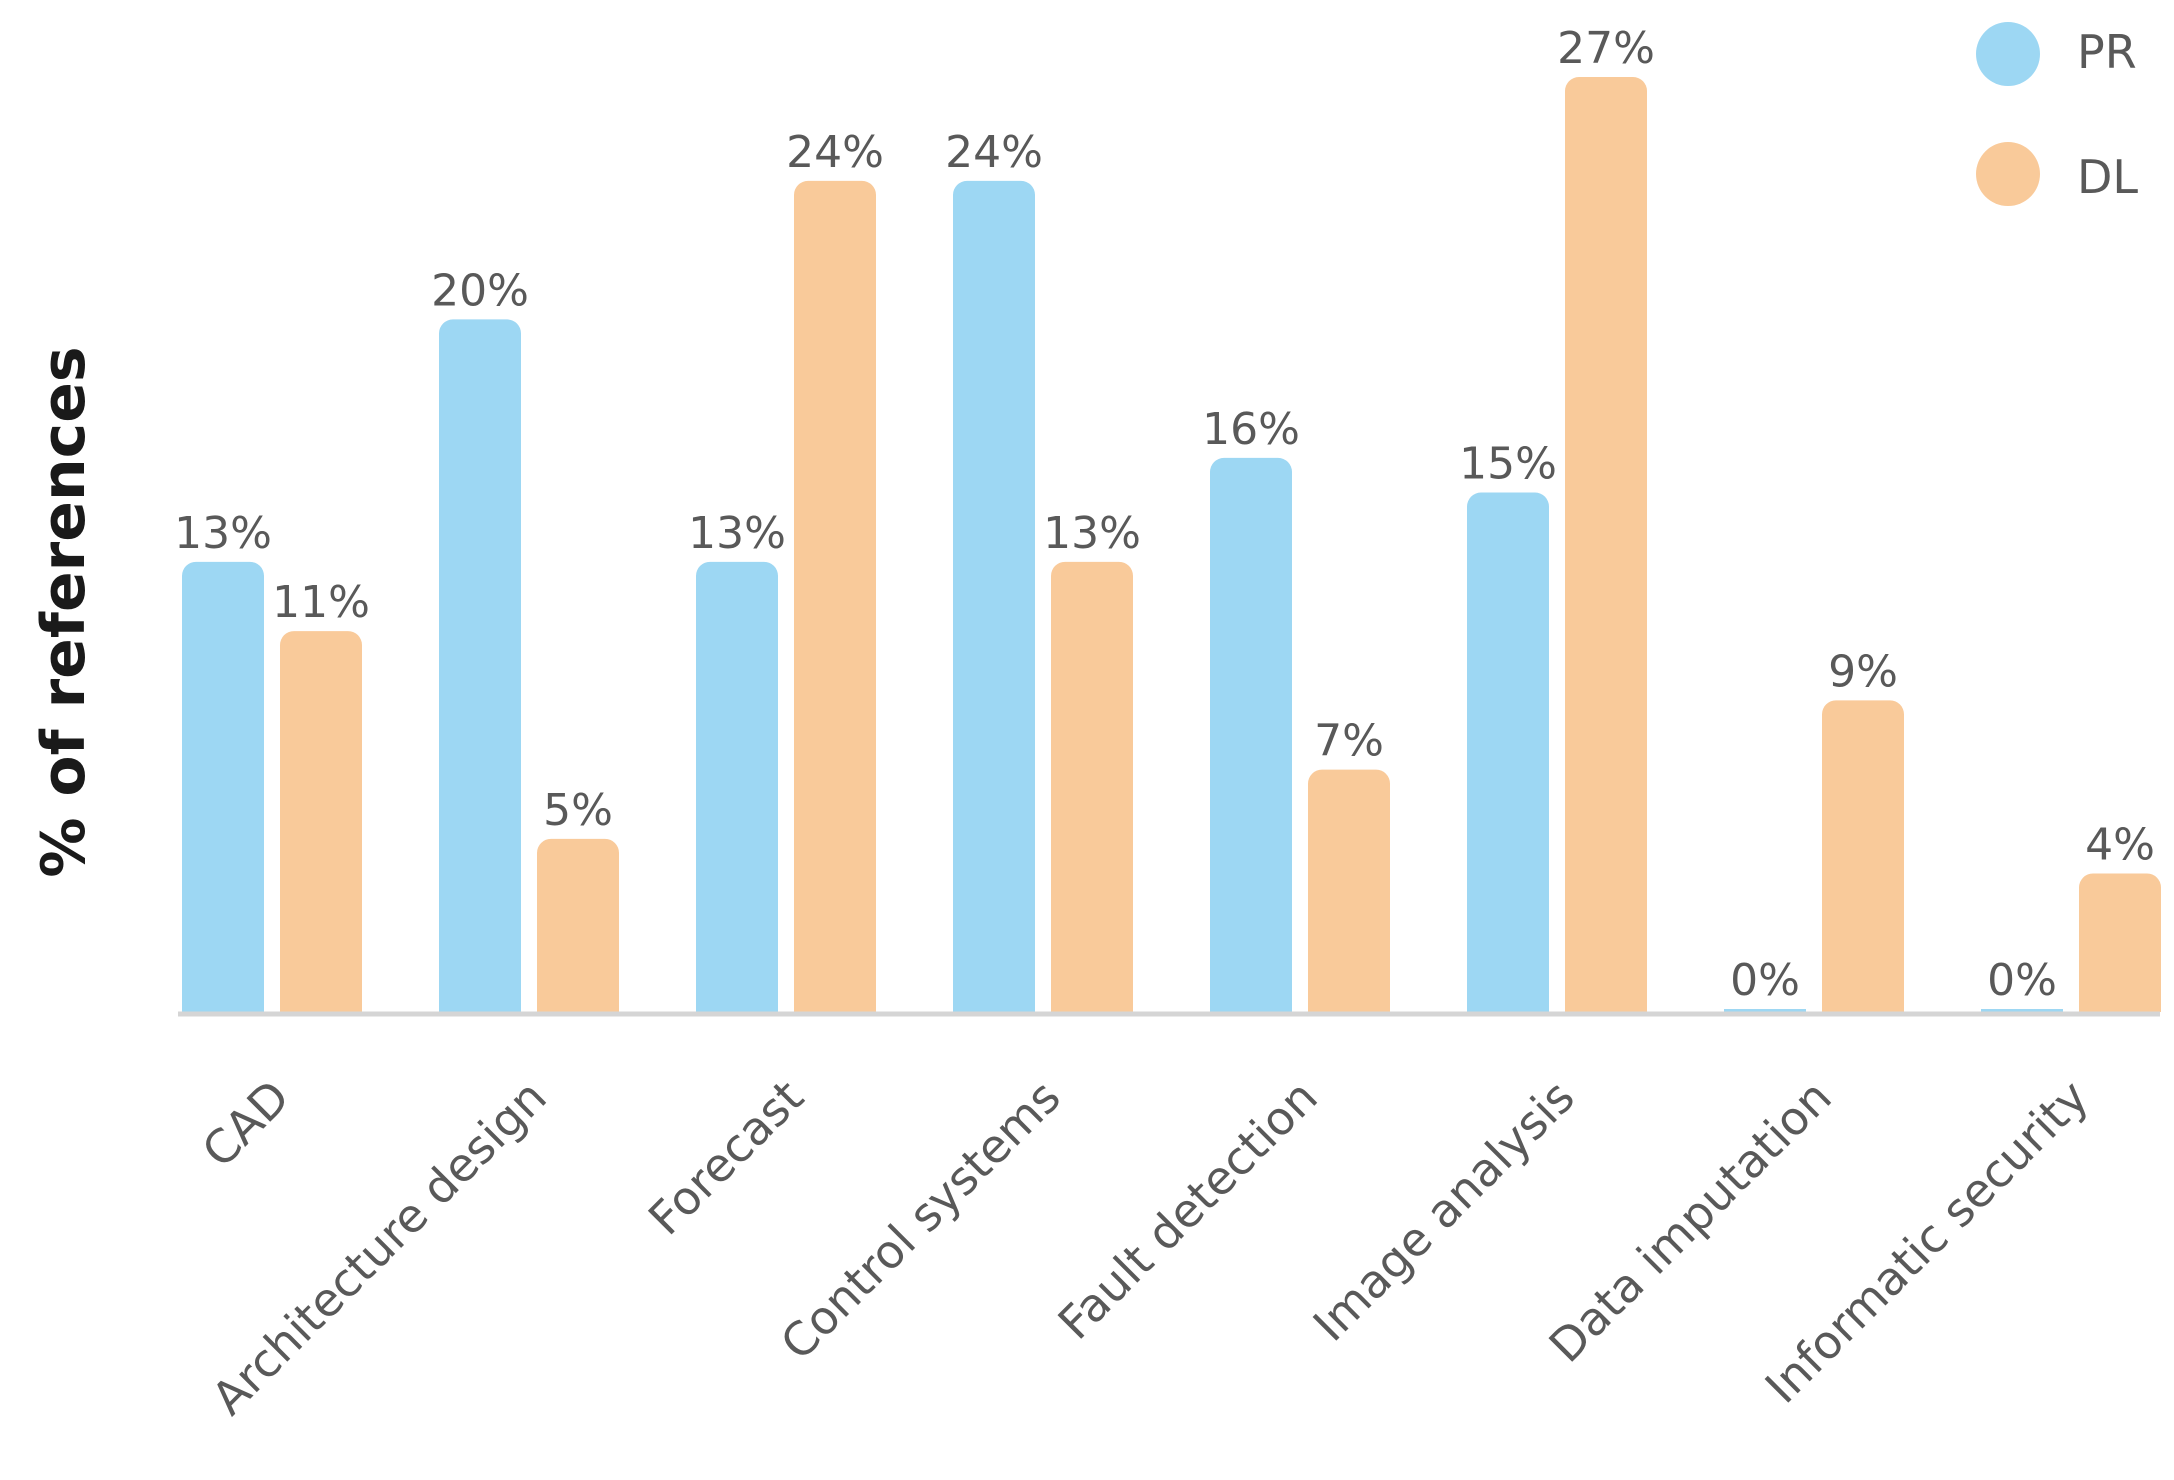 The width and height of the screenshot is (2174, 1480). Describe the element at coordinates (2120, 844) in the screenshot. I see `value-label-dl-informatic-security: 4%` at that location.